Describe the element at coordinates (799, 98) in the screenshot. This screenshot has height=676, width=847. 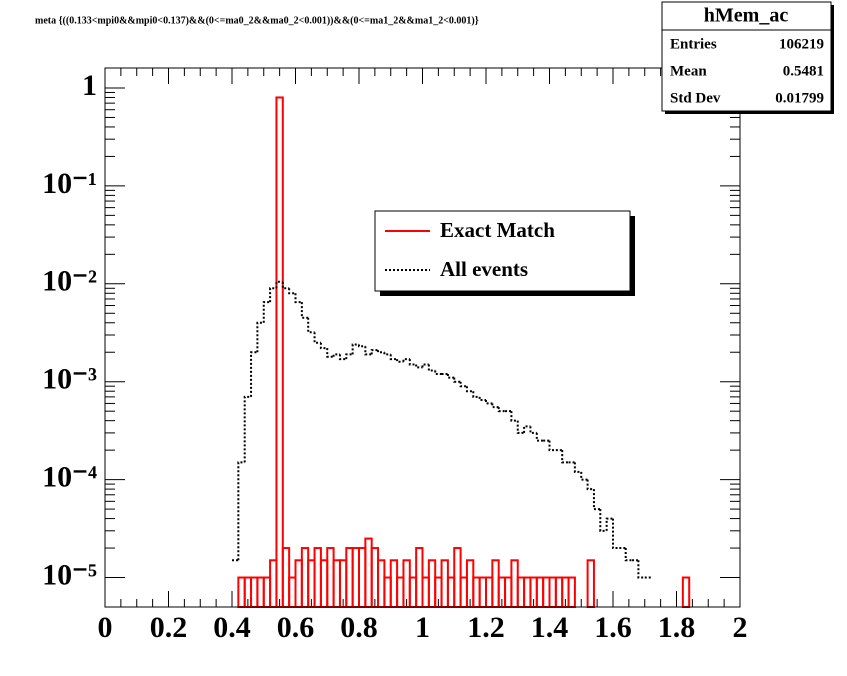
I see `stats-value: 0.01799` at that location.